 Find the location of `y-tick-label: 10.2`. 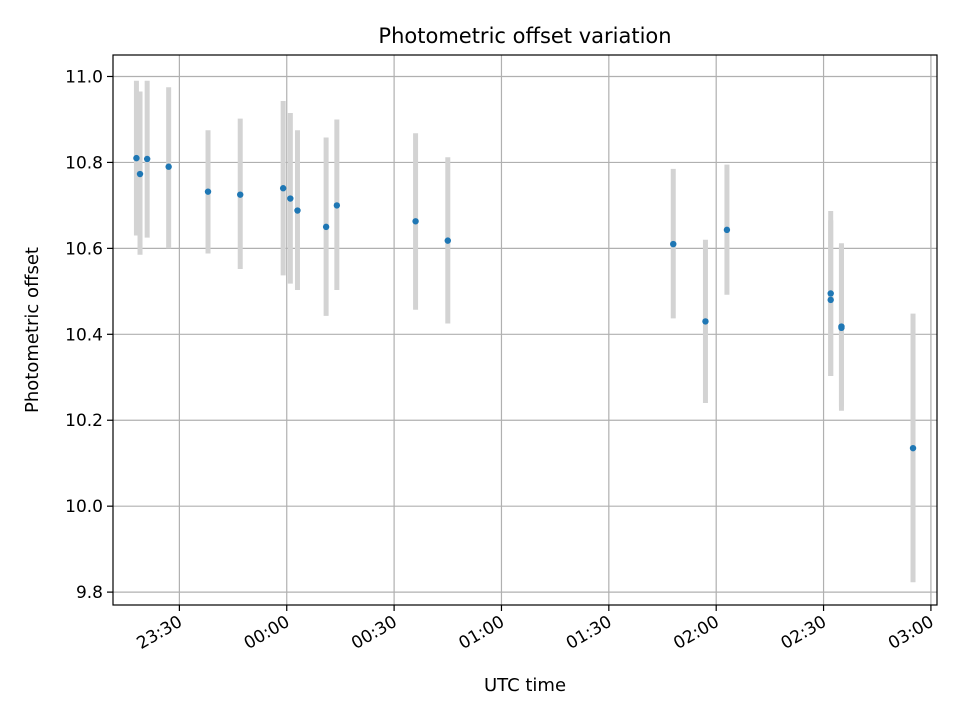

y-tick-label: 10.2 is located at coordinates (84, 421).